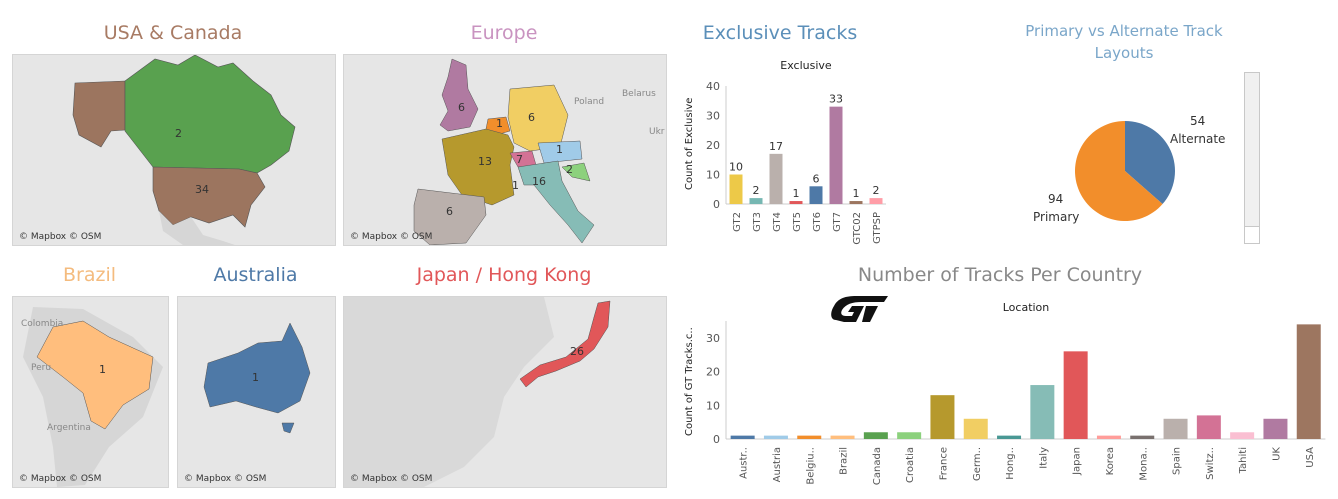 This screenshot has width=1338, height=499. I want to click on bar-Japan, so click(1075, 395).